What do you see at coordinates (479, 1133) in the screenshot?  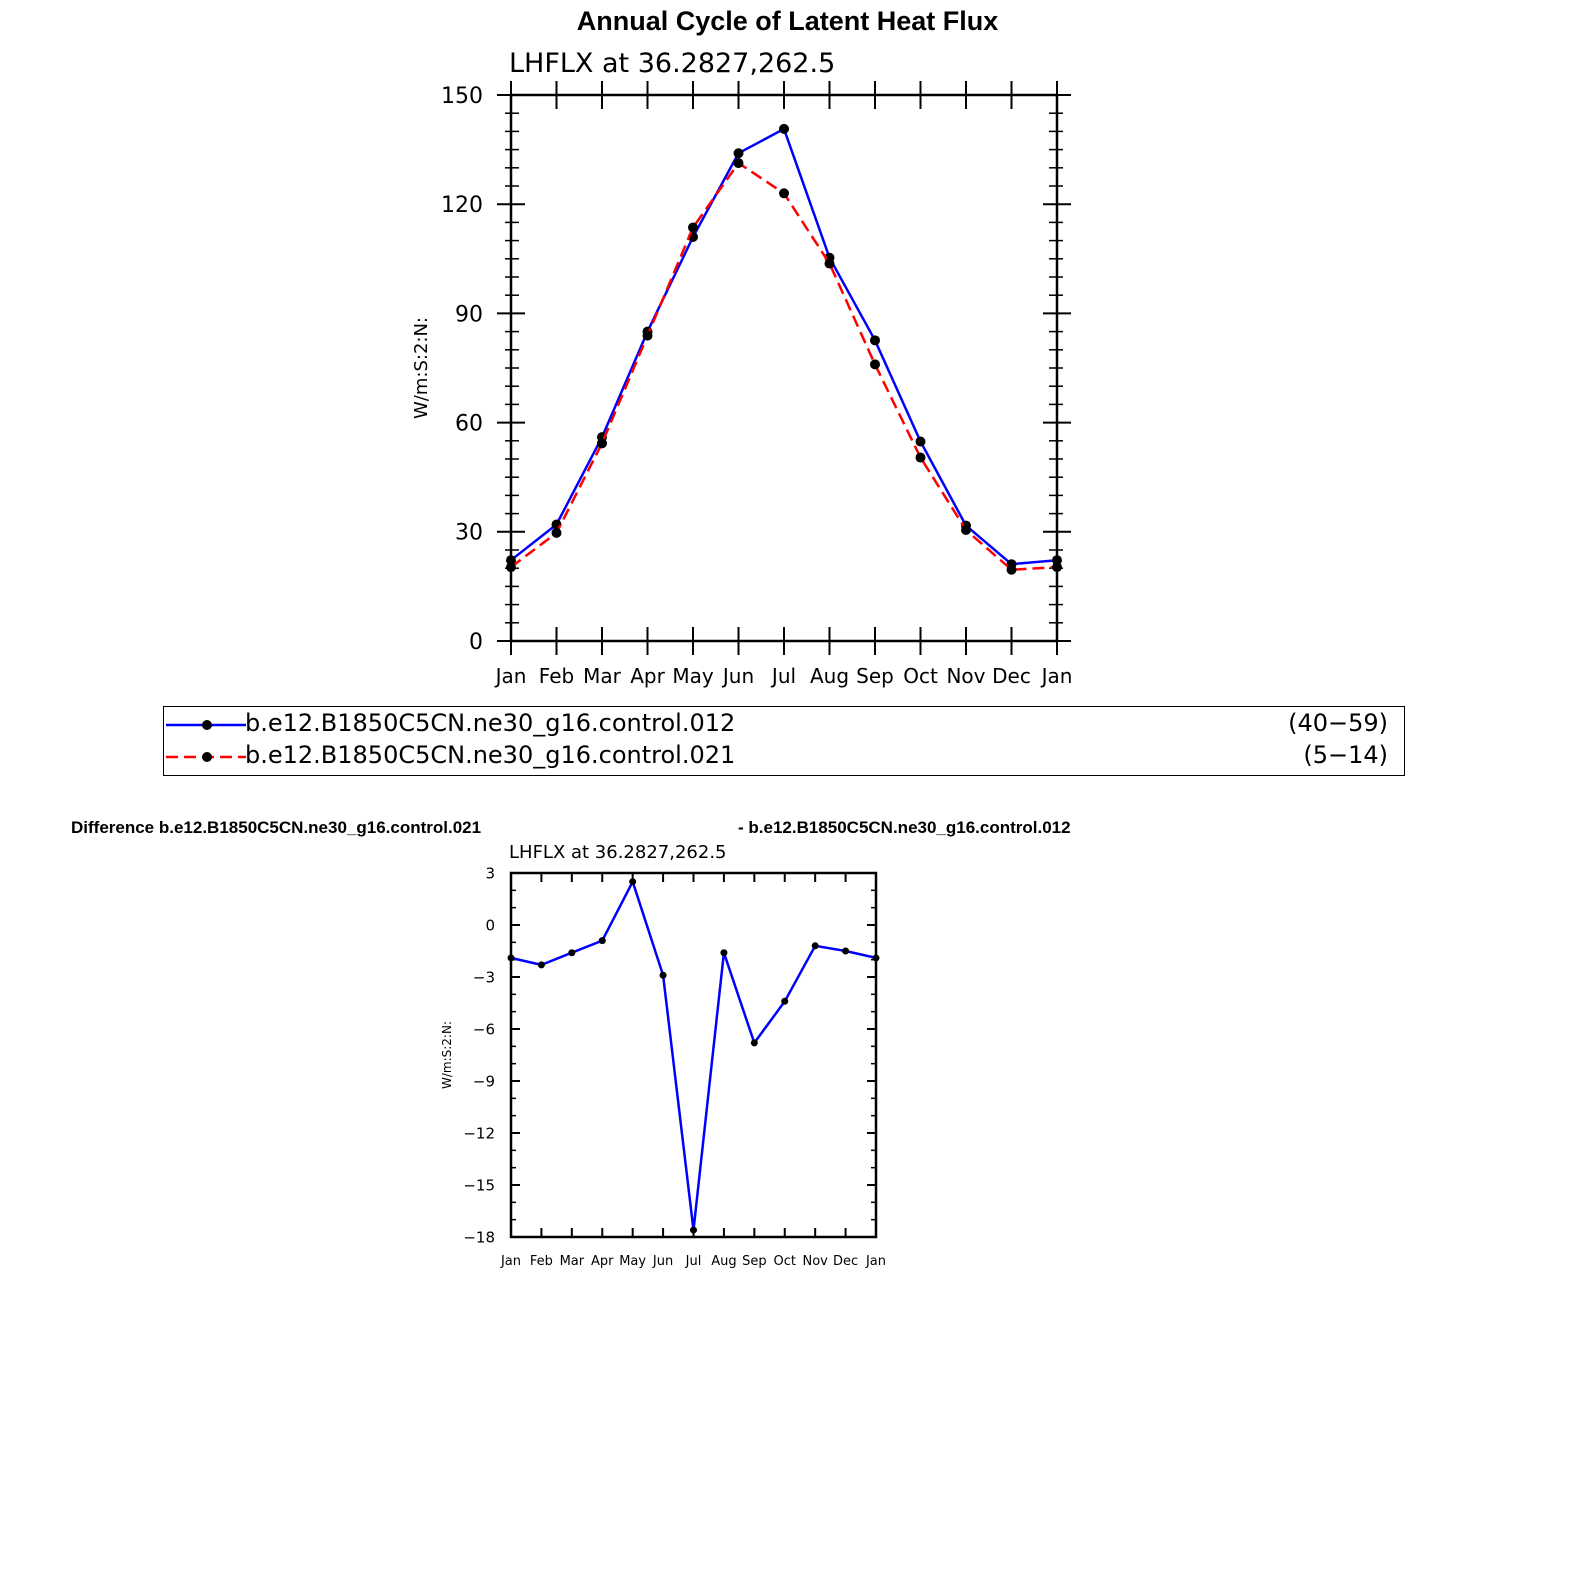 I see `y-tick-label: −12` at bounding box center [479, 1133].